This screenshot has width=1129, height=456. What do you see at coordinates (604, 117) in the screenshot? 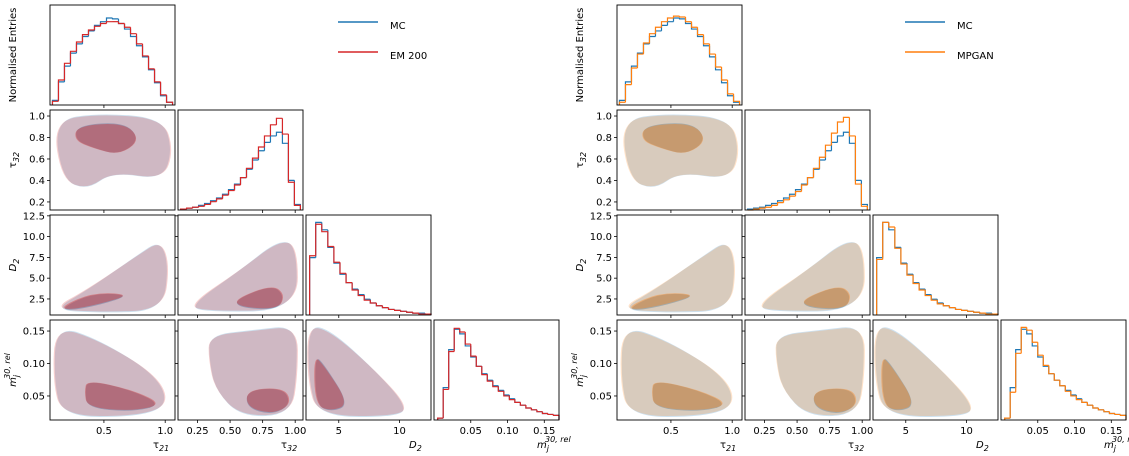
I see `y-tick-label: 1.0` at bounding box center [604, 117].